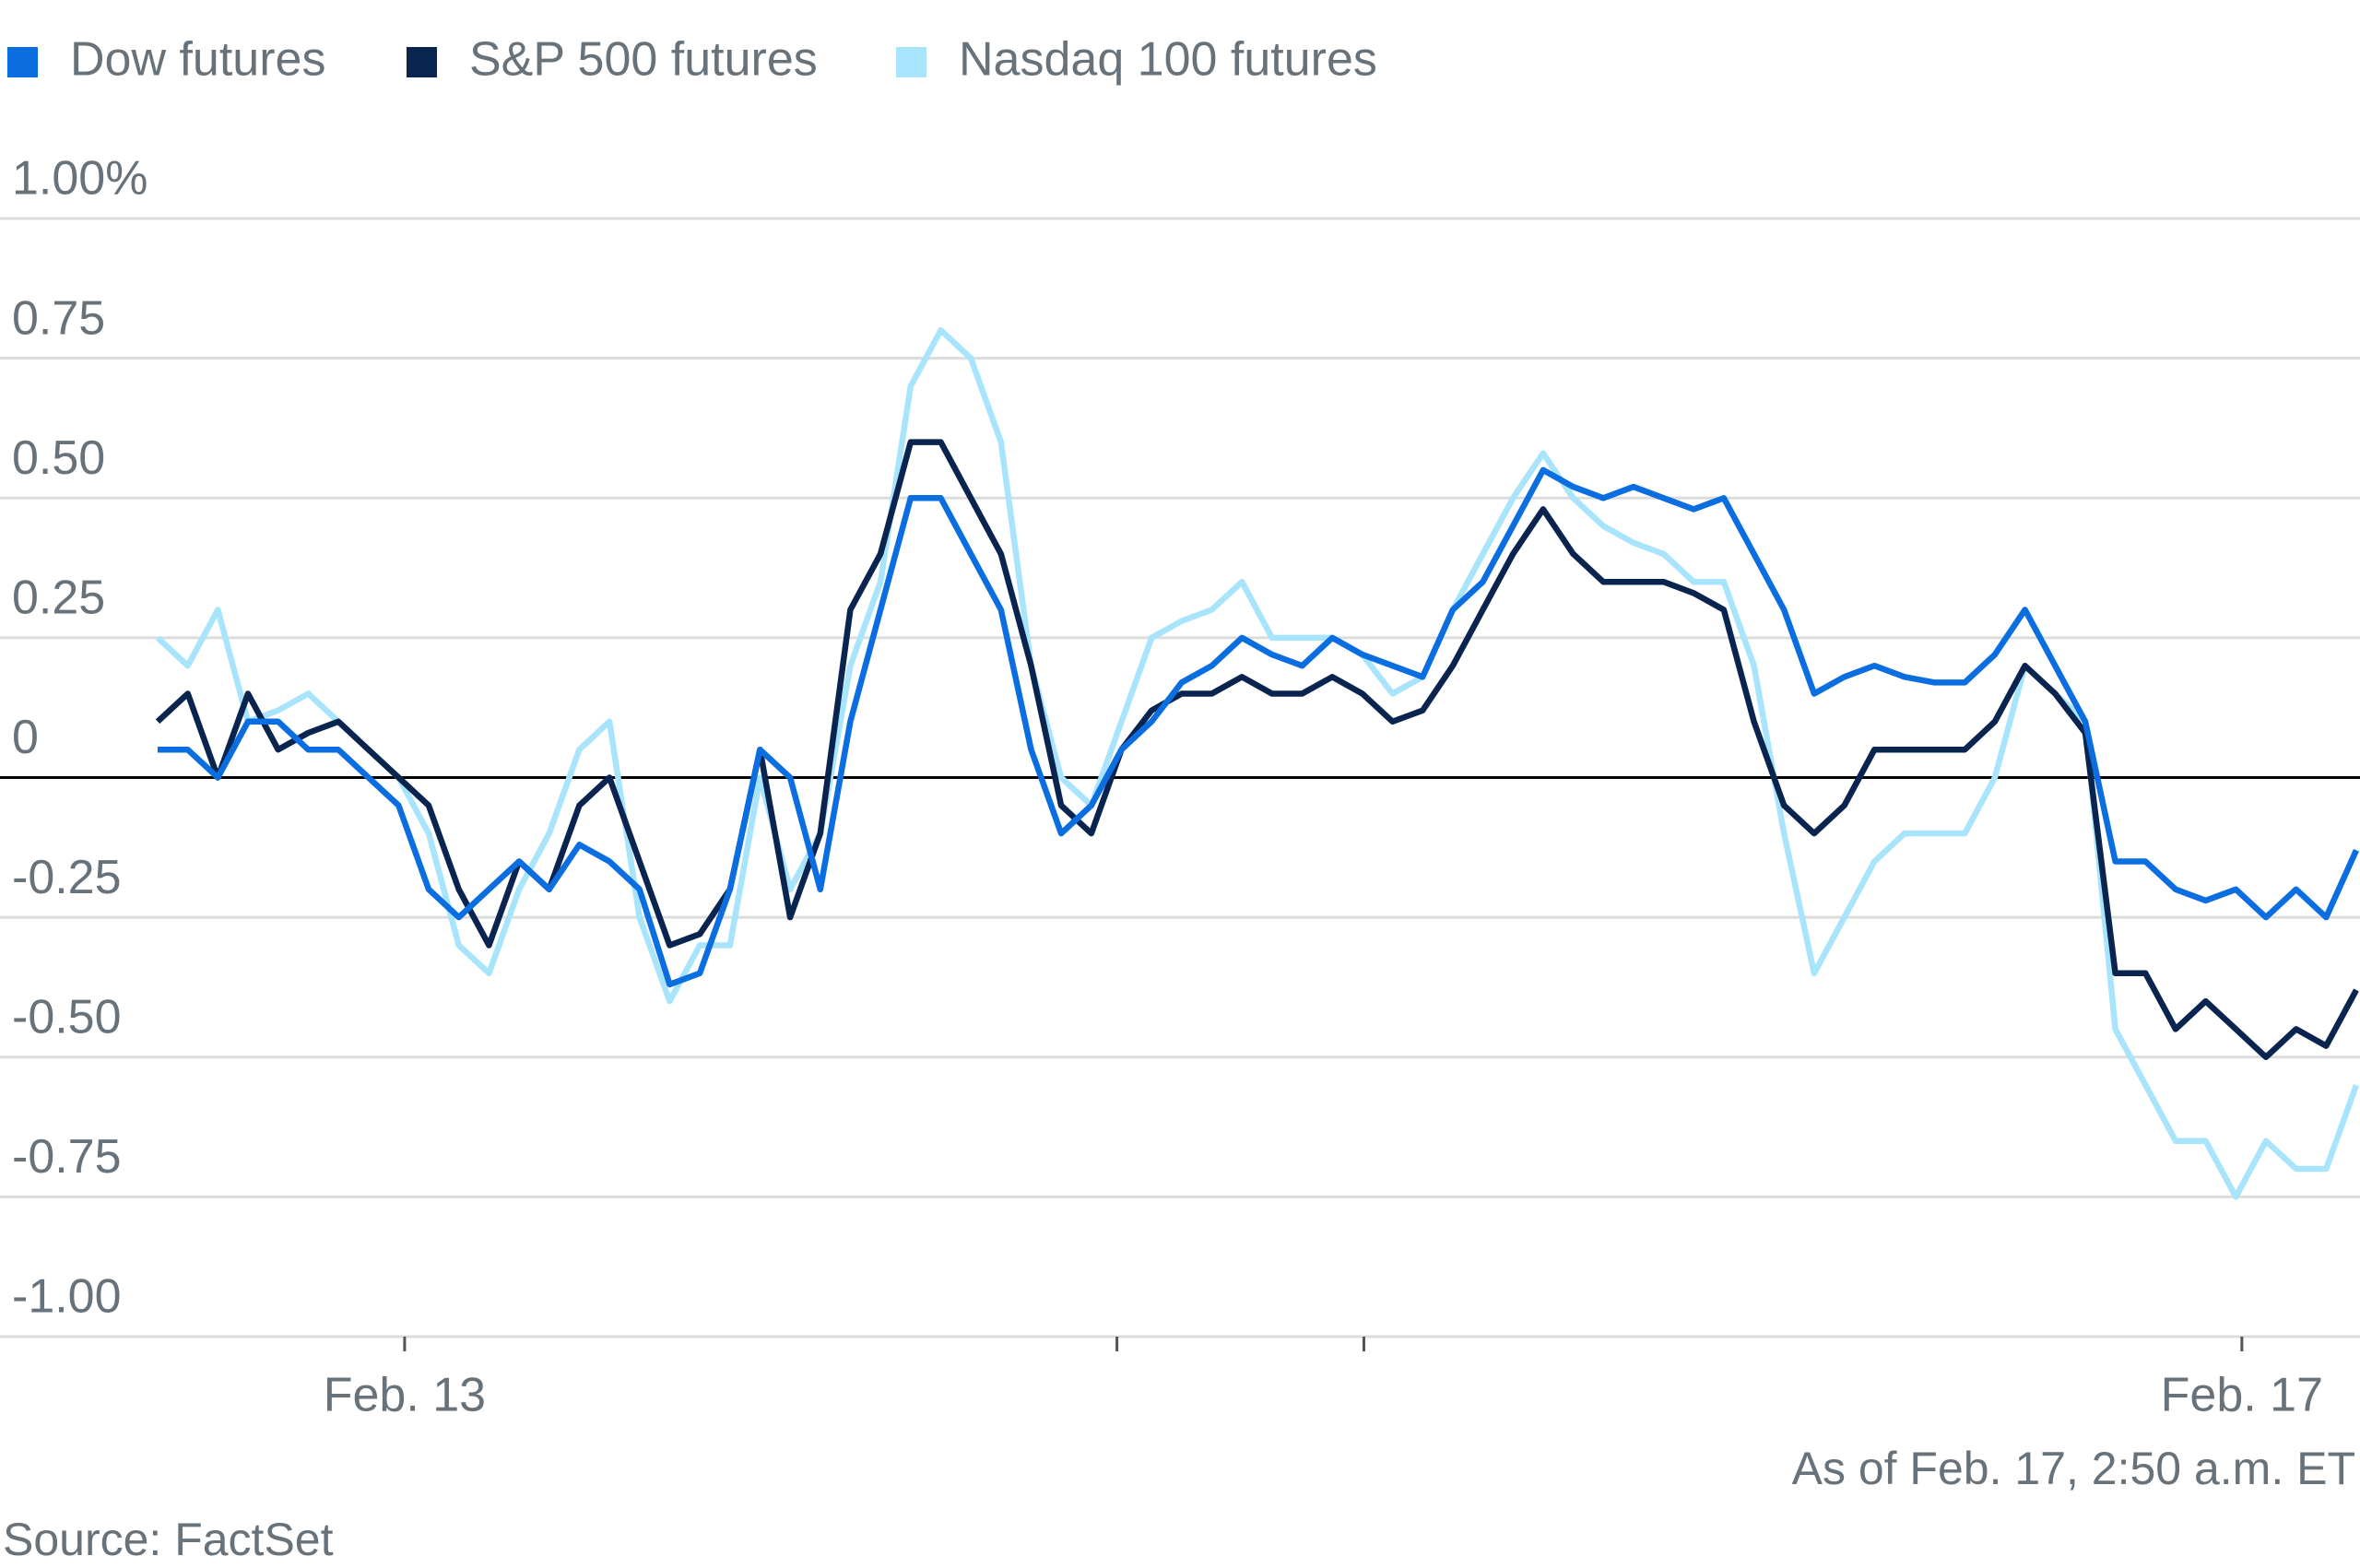 Image resolution: width=2360 pixels, height=1568 pixels. I want to click on y-tick-label: -0.75, so click(67, 1157).